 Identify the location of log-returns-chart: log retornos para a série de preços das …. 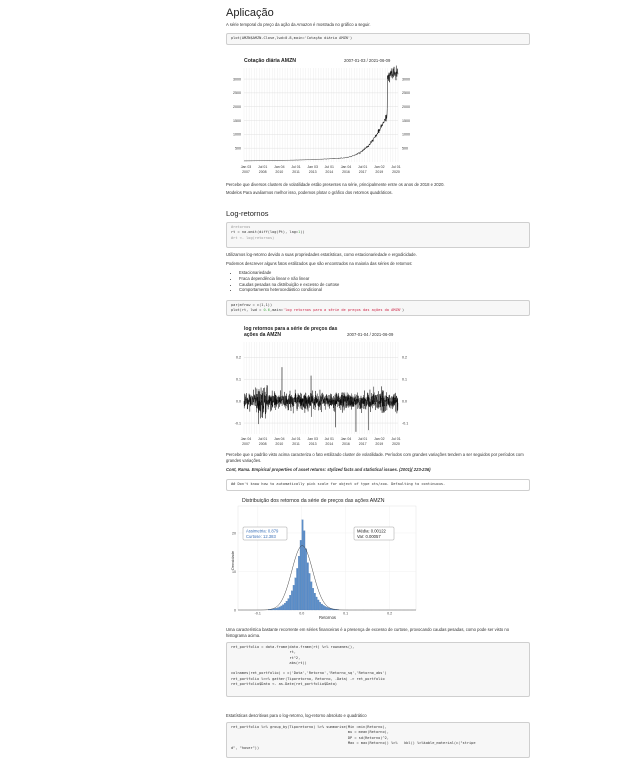
(326, 385).